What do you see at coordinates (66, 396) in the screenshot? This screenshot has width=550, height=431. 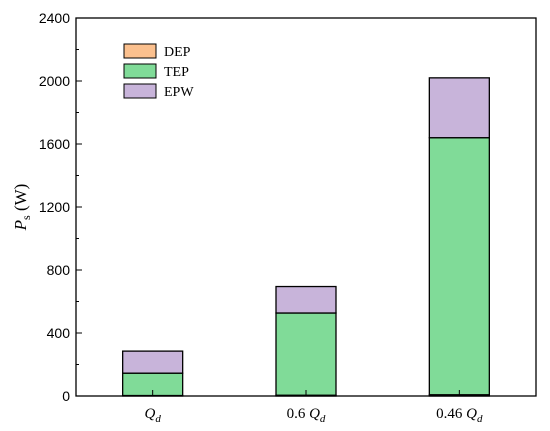 I see `y-tick-label: 0` at bounding box center [66, 396].